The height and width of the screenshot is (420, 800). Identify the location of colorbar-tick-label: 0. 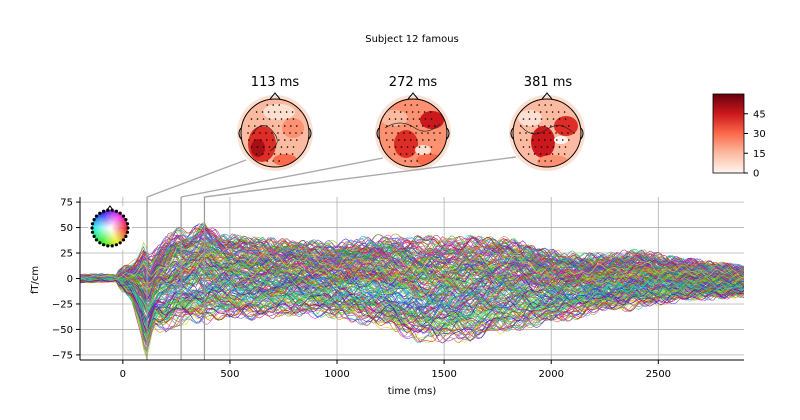
(756, 174).